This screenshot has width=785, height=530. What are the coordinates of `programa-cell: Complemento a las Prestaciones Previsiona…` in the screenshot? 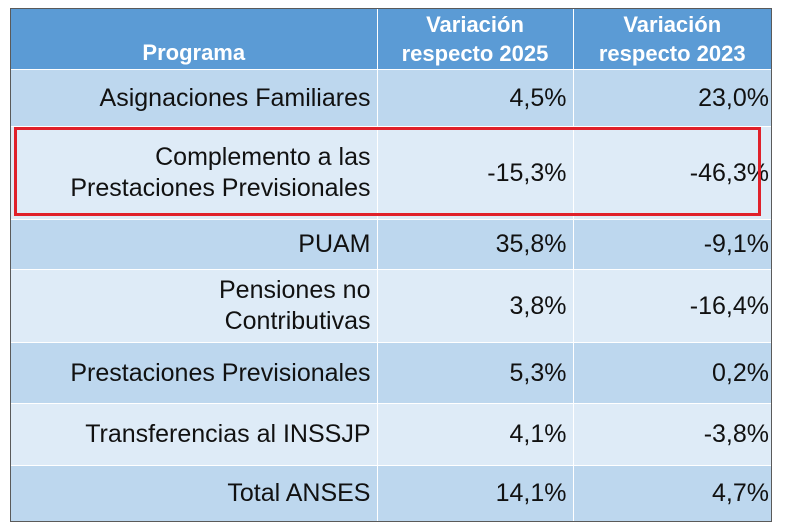 It's located at (194, 173).